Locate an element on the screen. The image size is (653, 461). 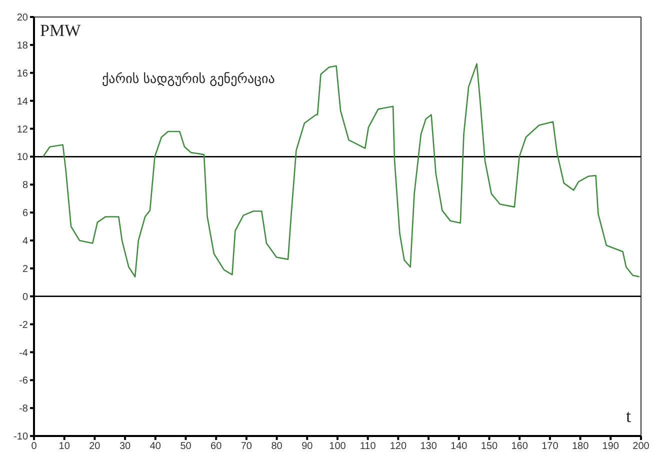
y-axis-title: PMW is located at coordinates (60, 31).